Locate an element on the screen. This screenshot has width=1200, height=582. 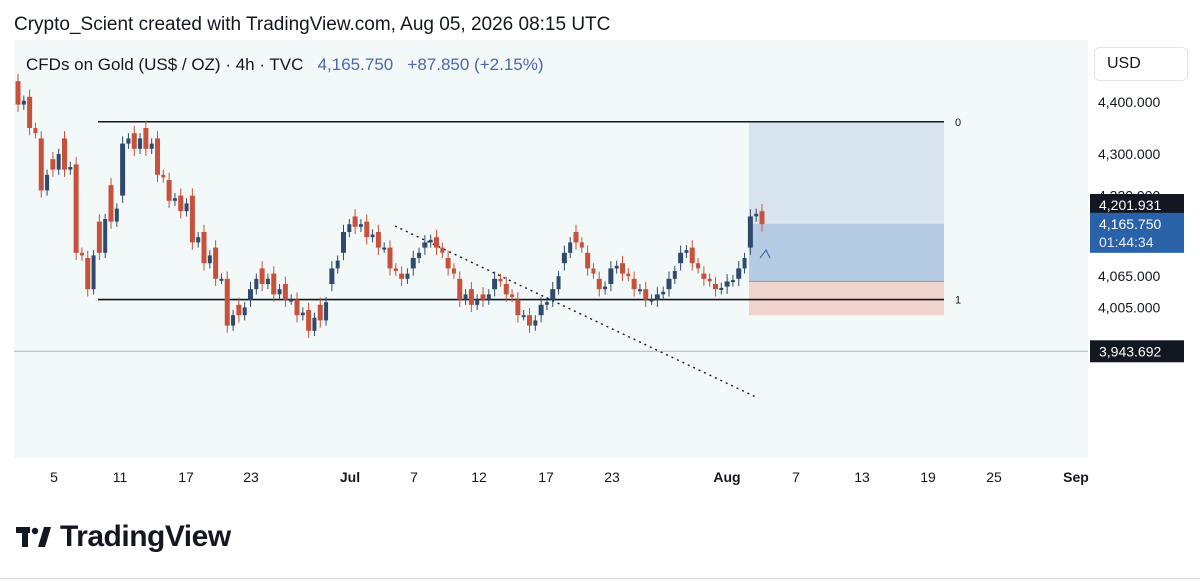
tradingview-wordmark: TradingView is located at coordinates (145, 536).